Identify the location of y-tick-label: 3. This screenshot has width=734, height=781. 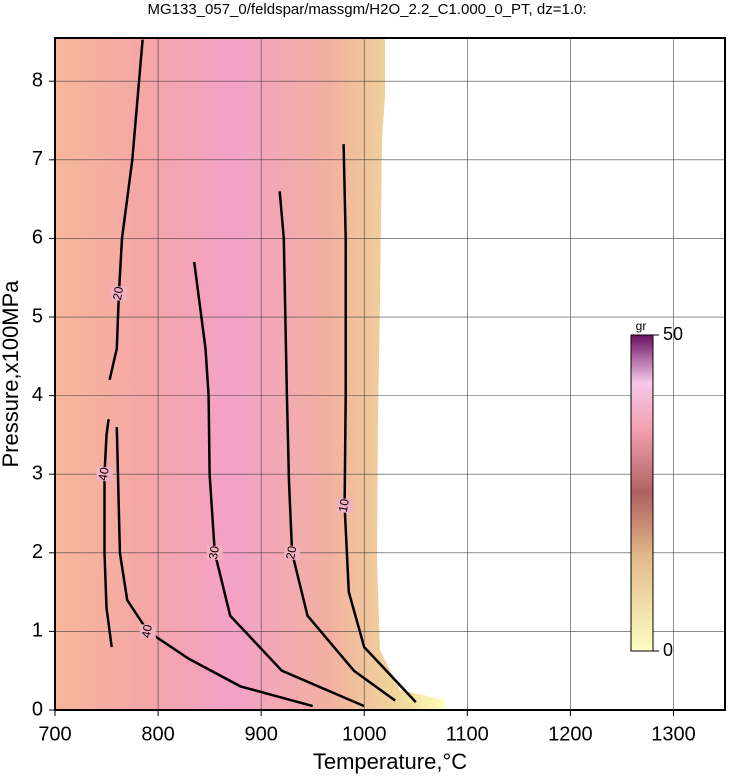
(37, 473).